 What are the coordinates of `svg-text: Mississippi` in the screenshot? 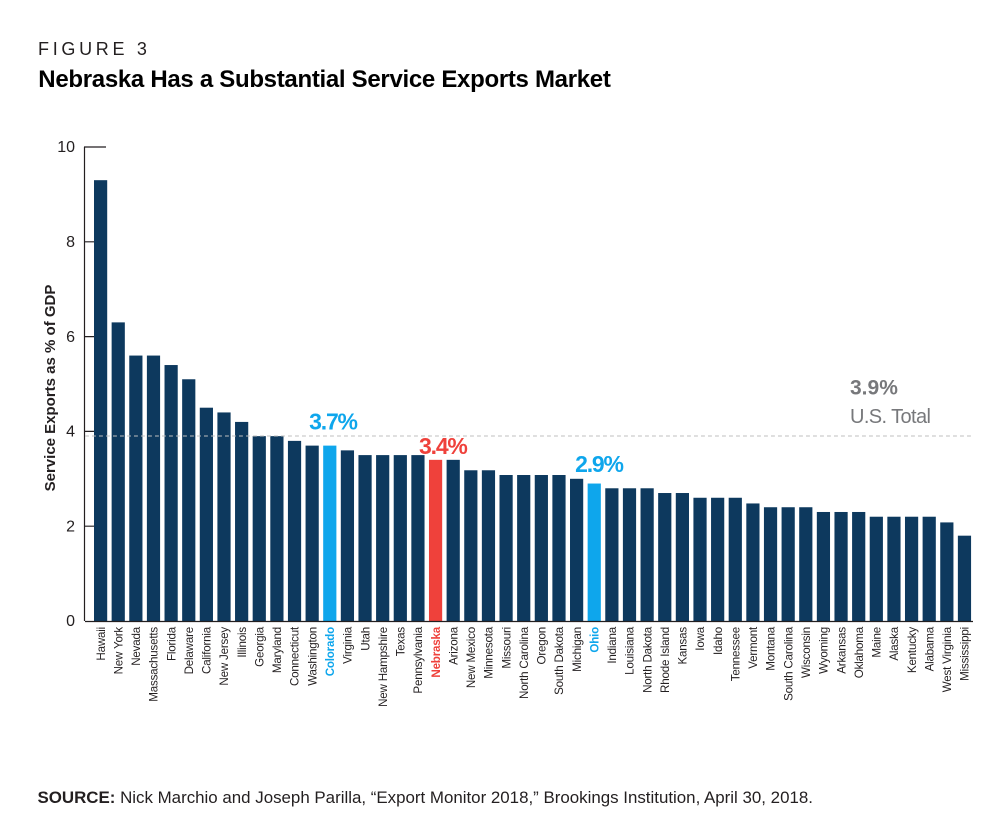 It's located at (965, 654).